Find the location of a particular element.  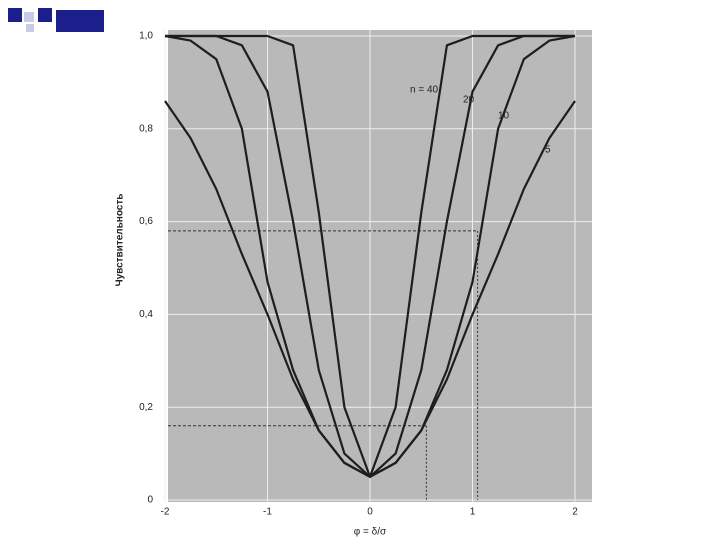

y-tick-label: 0,2 is located at coordinates (146, 407).